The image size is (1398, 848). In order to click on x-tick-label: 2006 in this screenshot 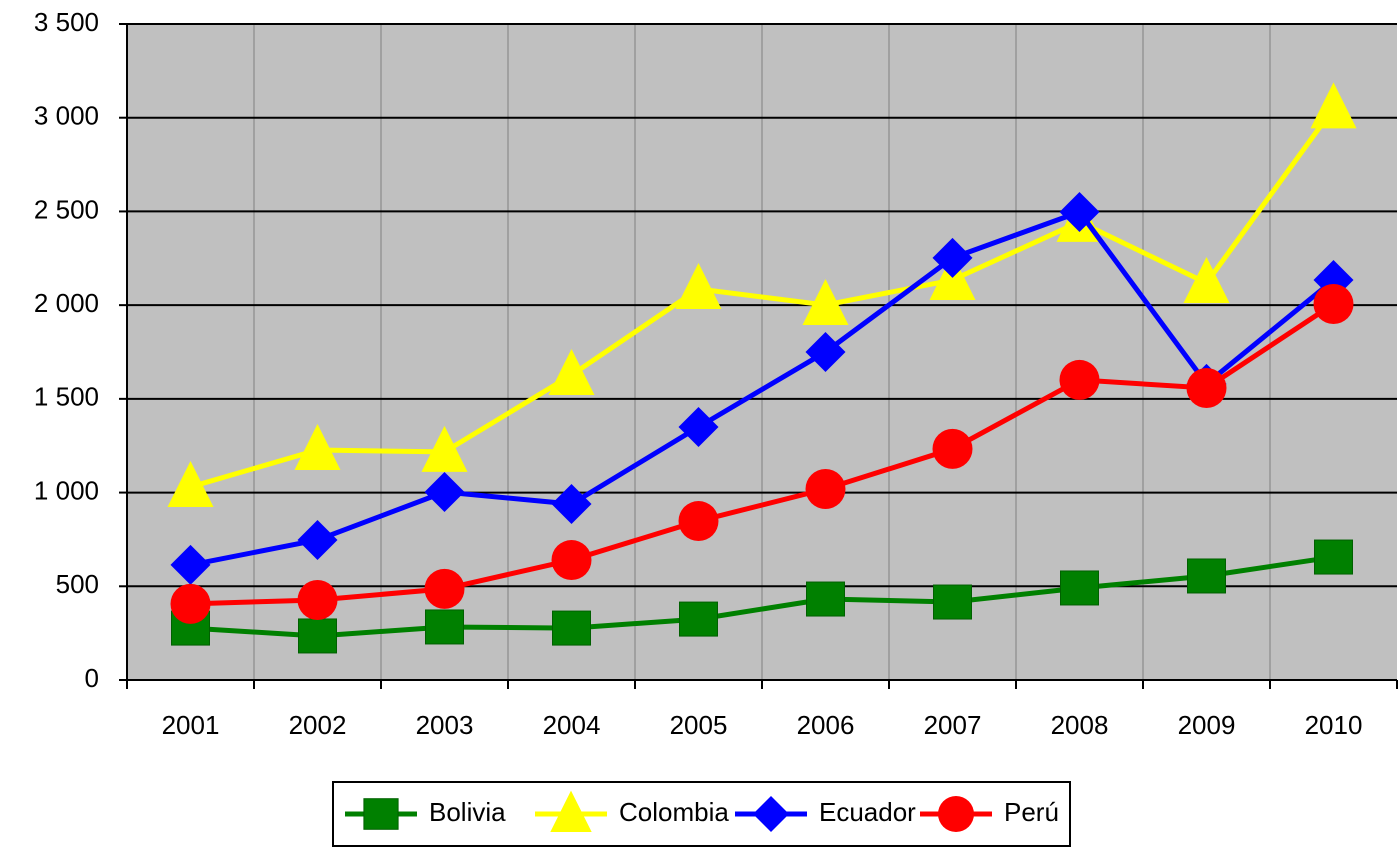, I will do `click(826, 725)`.